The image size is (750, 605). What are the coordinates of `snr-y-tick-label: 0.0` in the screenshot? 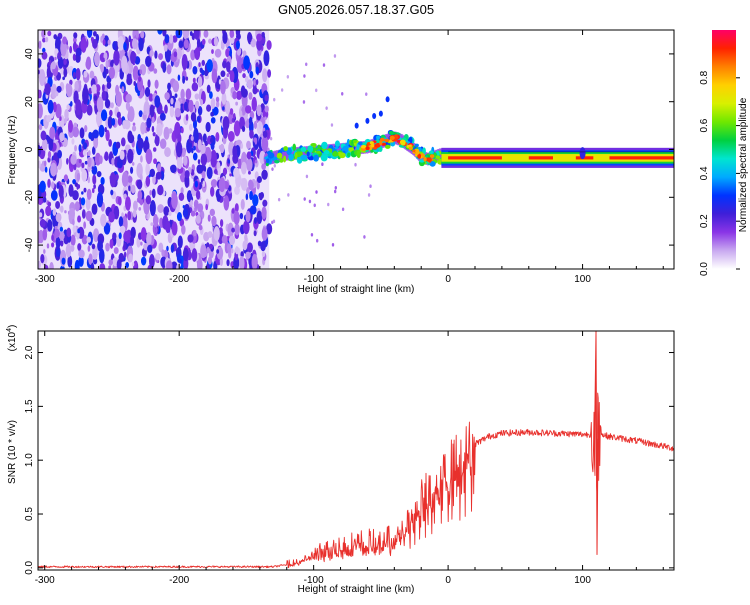 It's located at (29, 567).